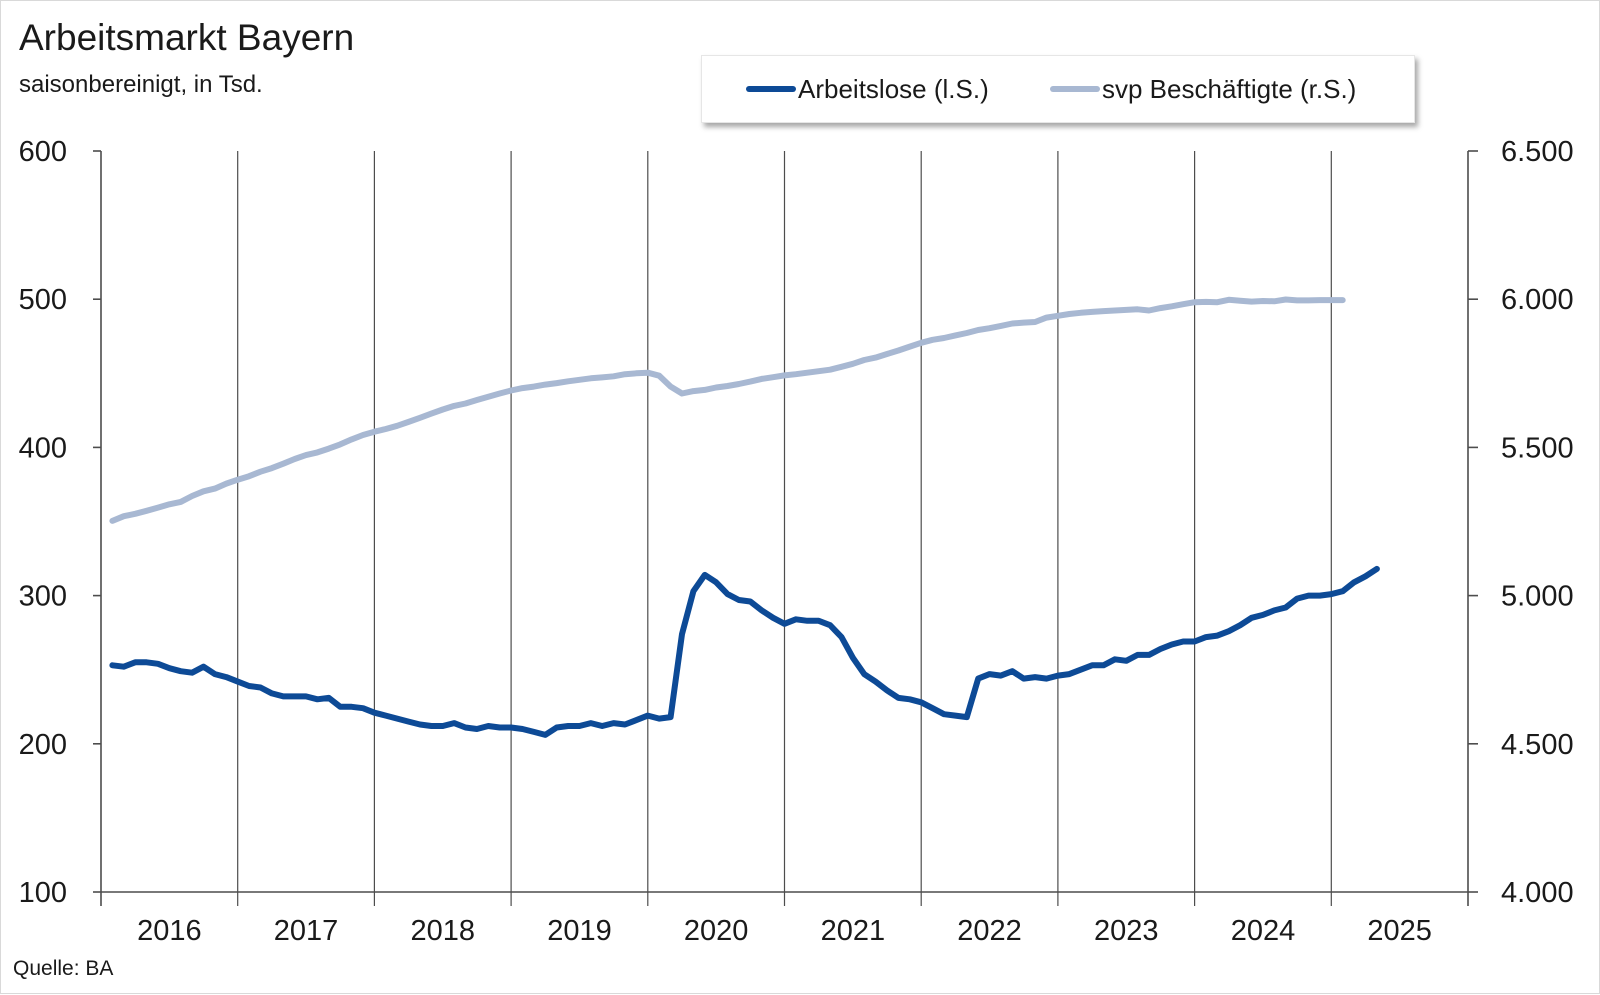 This screenshot has height=995, width=1600. Describe the element at coordinates (43, 300) in the screenshot. I see `y-left-tick-label-500: 500` at that location.